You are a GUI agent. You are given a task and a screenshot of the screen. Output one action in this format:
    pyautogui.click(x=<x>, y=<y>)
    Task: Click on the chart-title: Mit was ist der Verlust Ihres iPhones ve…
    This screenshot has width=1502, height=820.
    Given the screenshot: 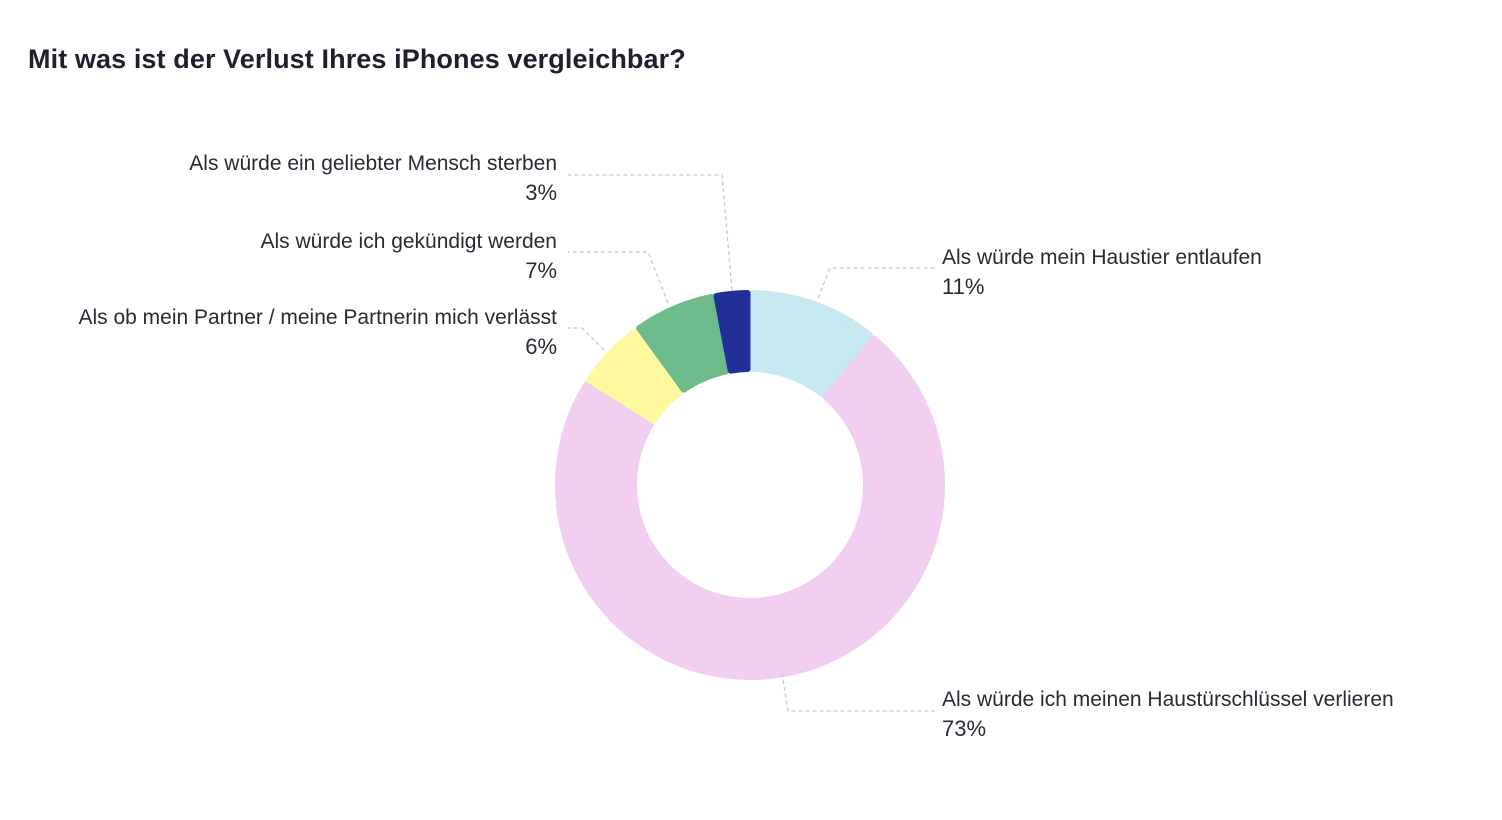 What is the action you would take?
    pyautogui.click(x=357, y=59)
    